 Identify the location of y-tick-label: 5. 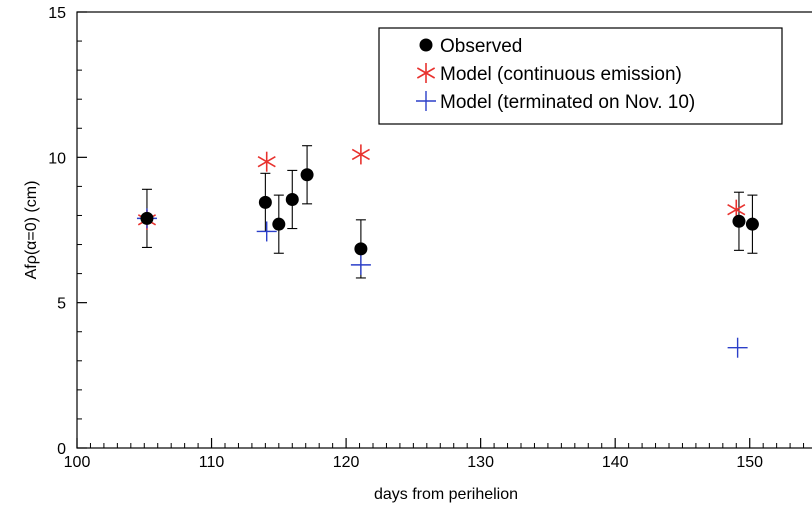
(61, 304).